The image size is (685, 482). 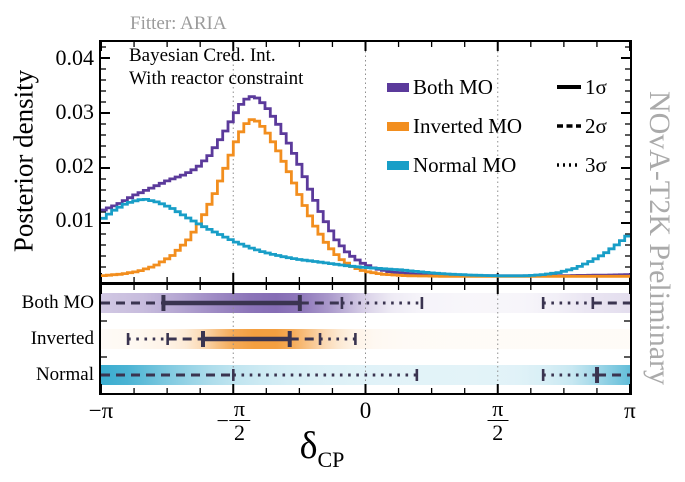 What do you see at coordinates (216, 78) in the screenshot?
I see `annotation-line2: With reactor constraint` at bounding box center [216, 78].